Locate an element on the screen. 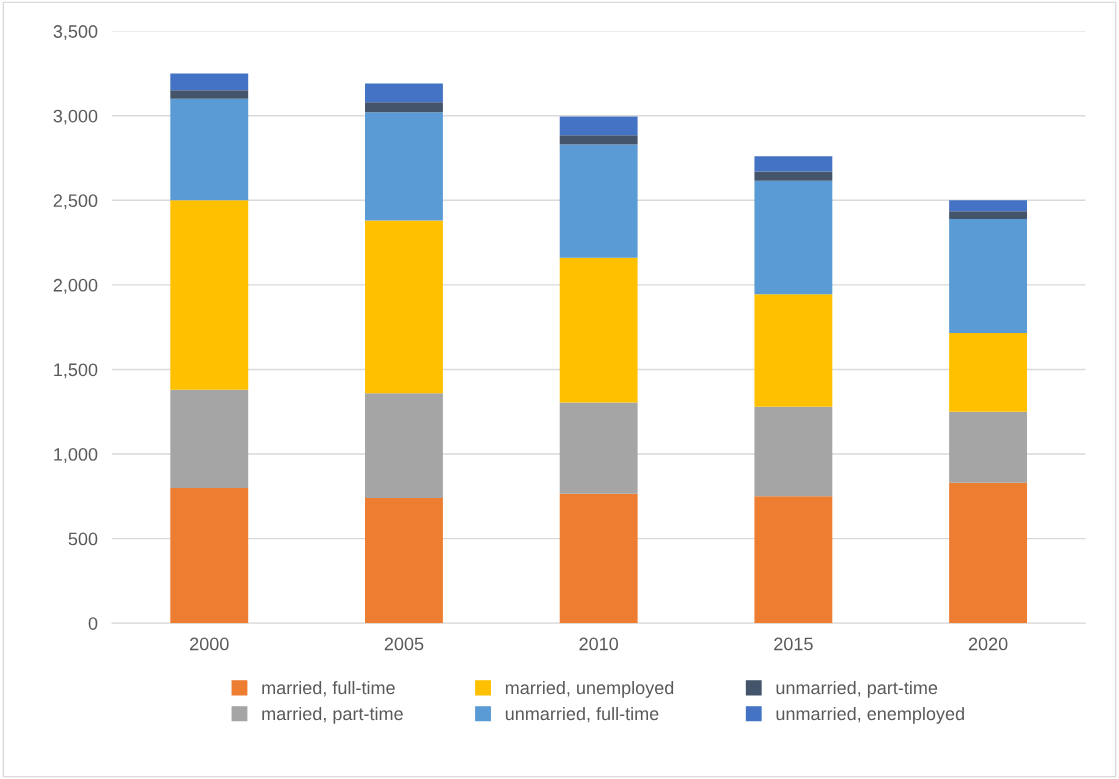 The width and height of the screenshot is (1119, 779). x-tick-label: 2015 is located at coordinates (793, 644).